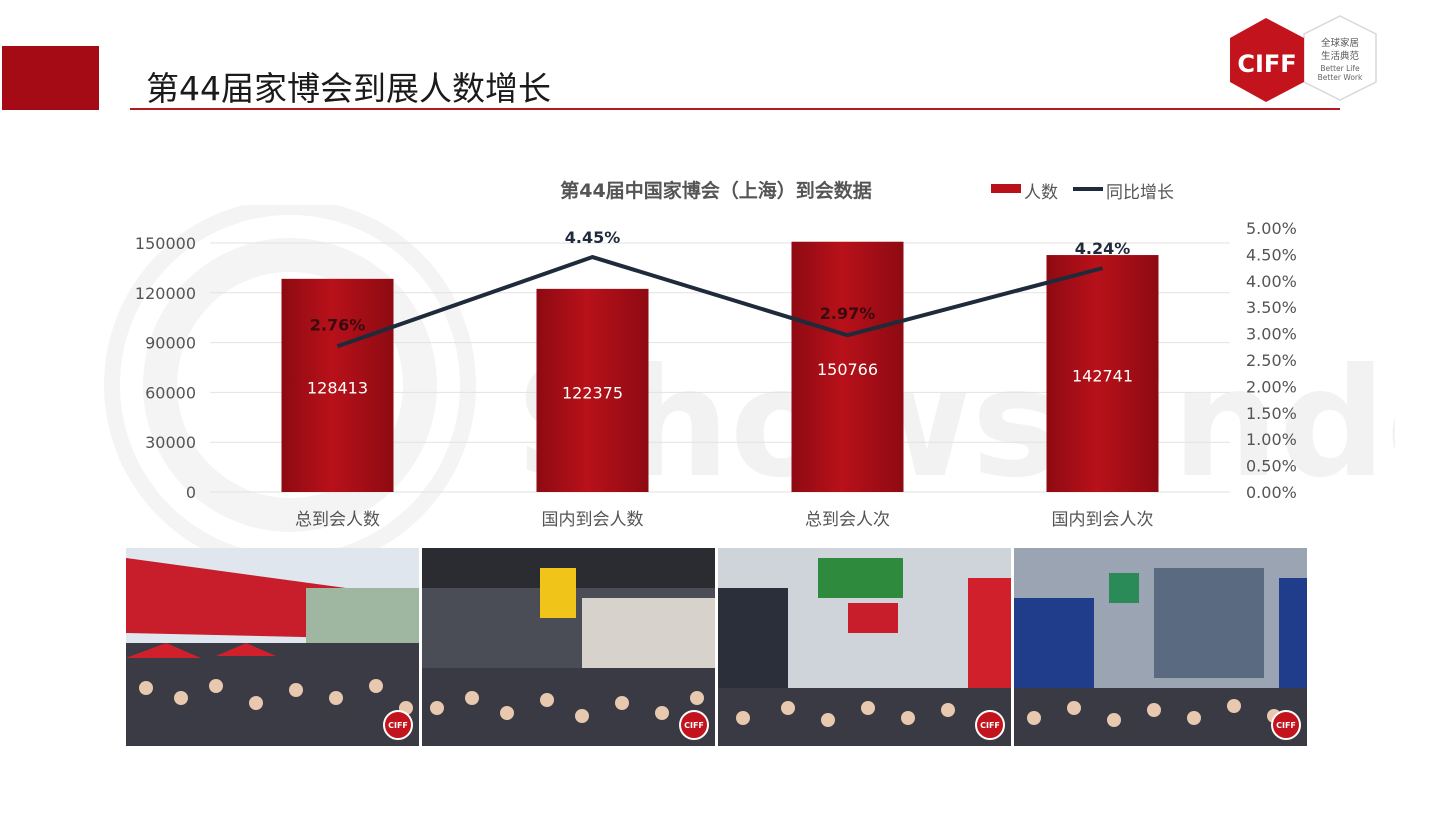  What do you see at coordinates (165, 243) in the screenshot?
I see `y-tick-label: 150000` at bounding box center [165, 243].